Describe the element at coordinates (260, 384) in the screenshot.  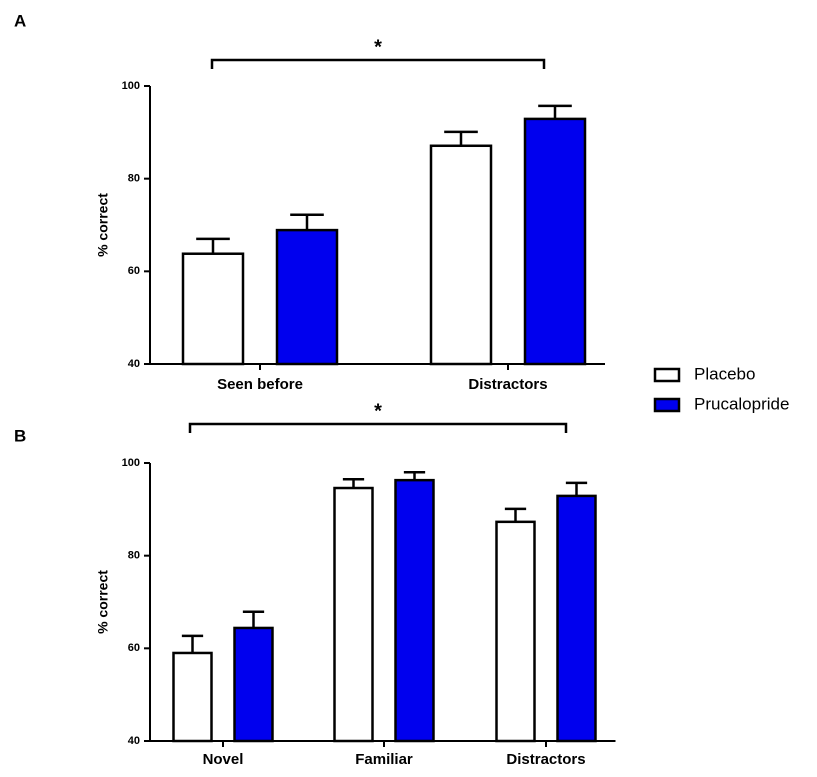
I see `x-tick-label: Seen before` at that location.